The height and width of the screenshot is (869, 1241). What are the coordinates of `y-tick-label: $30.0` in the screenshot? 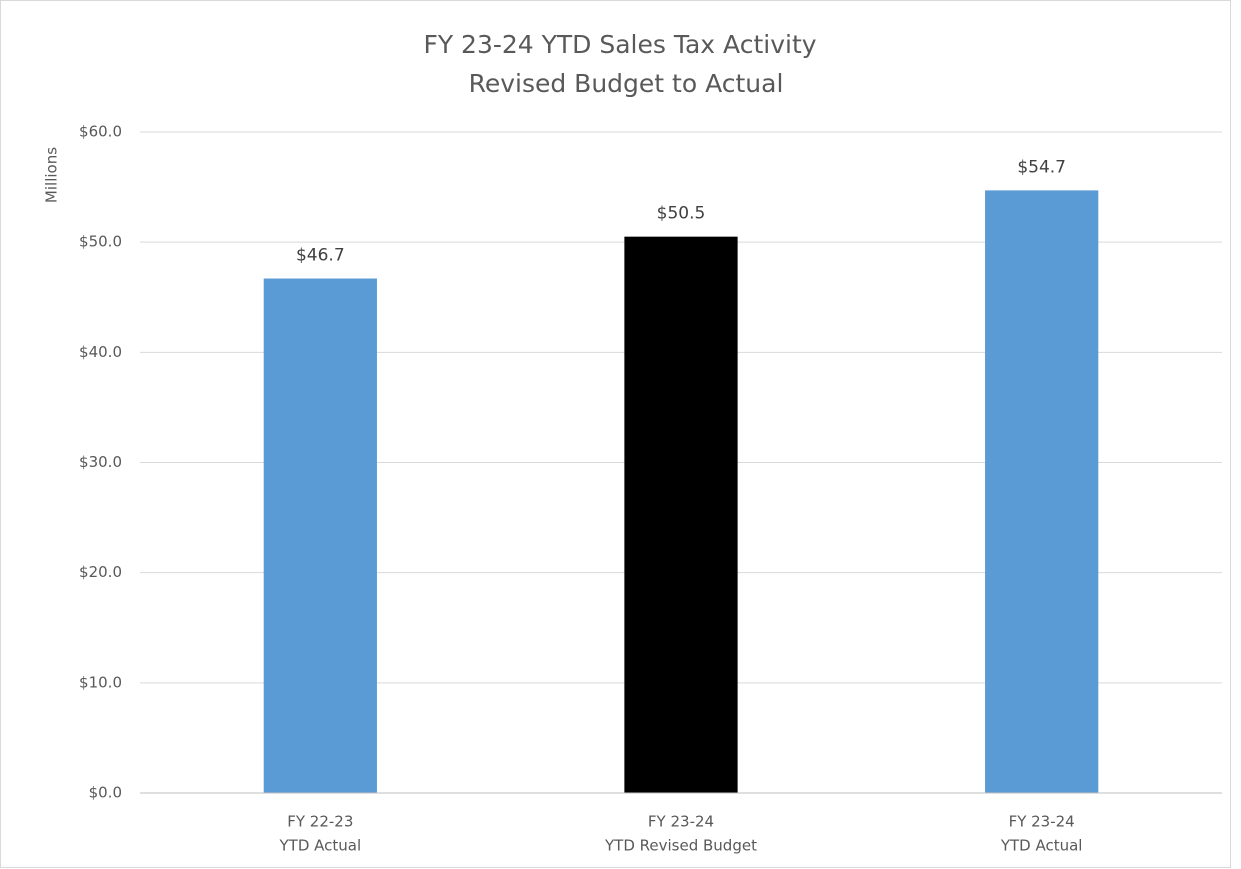 It's located at (100, 462).